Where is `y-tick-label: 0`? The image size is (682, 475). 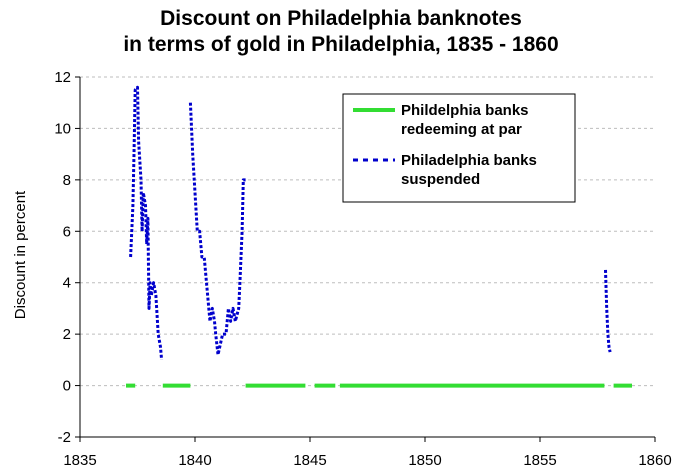 y-tick-label: 0 is located at coordinates (67, 386).